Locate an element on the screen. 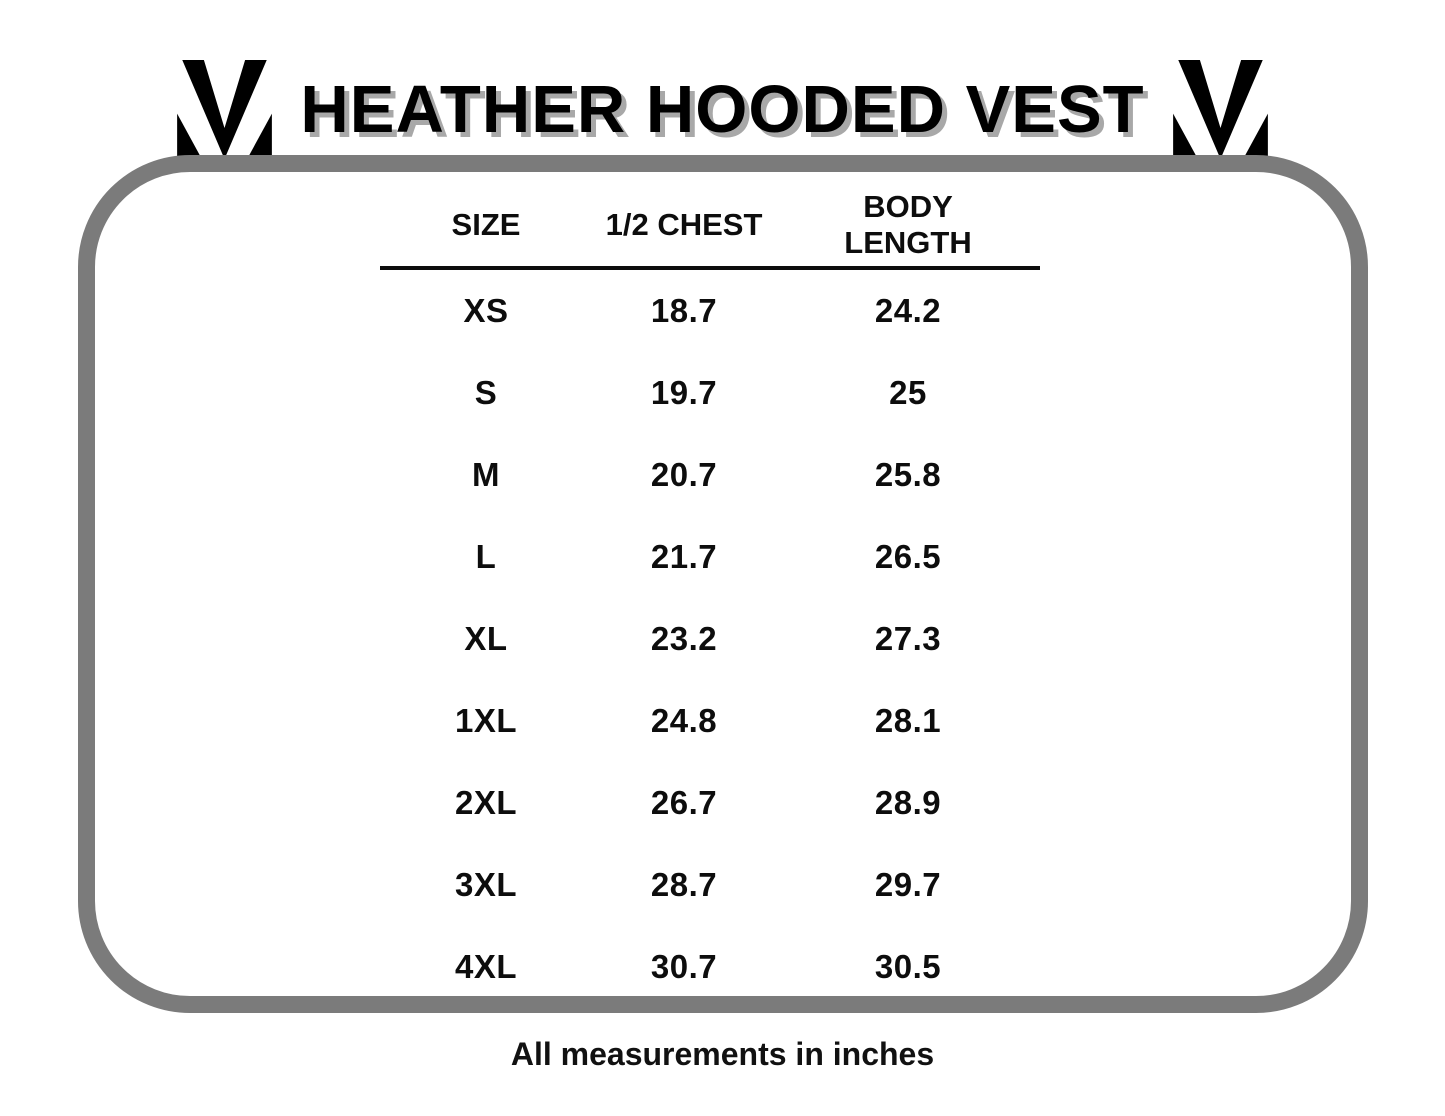 This screenshot has height=1116, width=1445. half-chest-cell: 24.8 is located at coordinates (684, 720).